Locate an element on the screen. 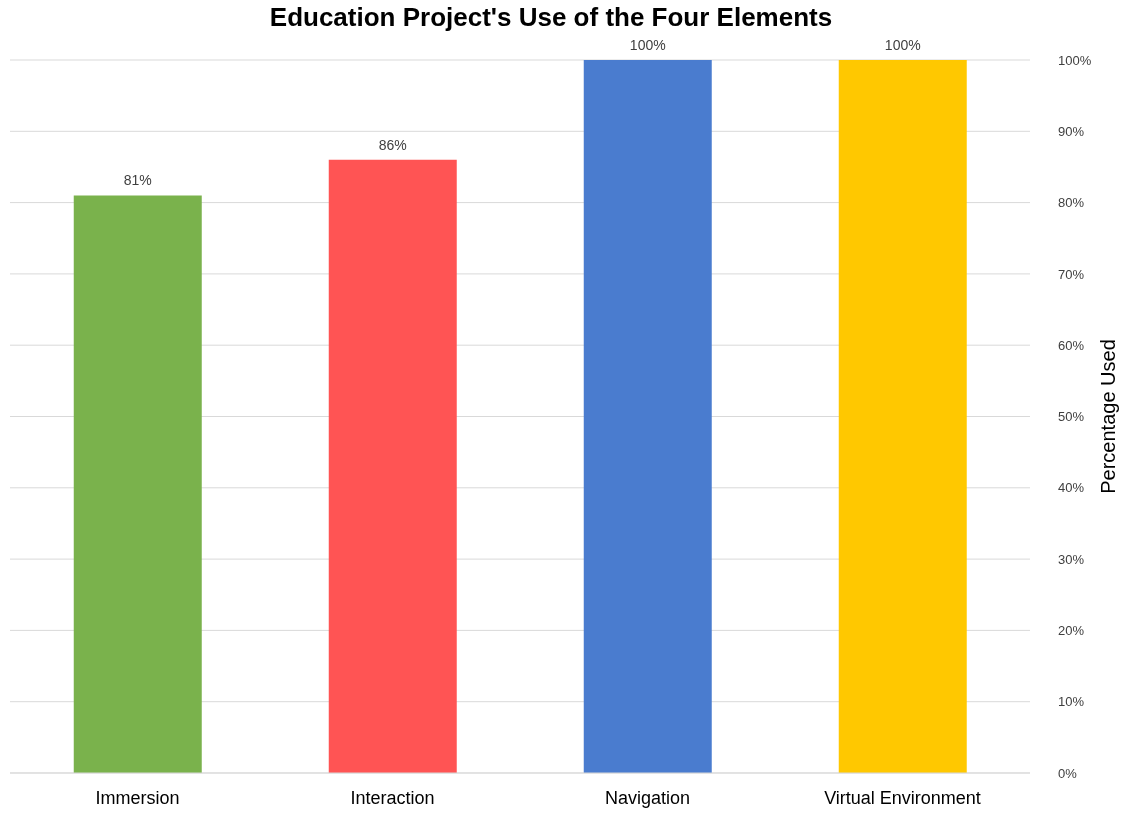 The width and height of the screenshot is (1132, 817). x-tick-label: Navigation is located at coordinates (647, 797).